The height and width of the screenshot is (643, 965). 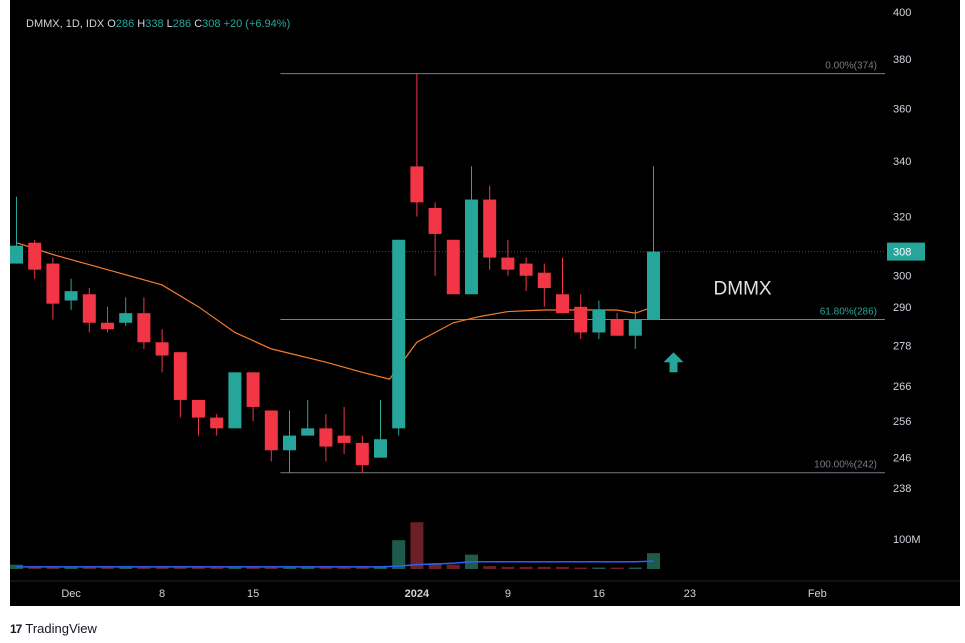 I want to click on up-arrow-icon, so click(x=673, y=362).